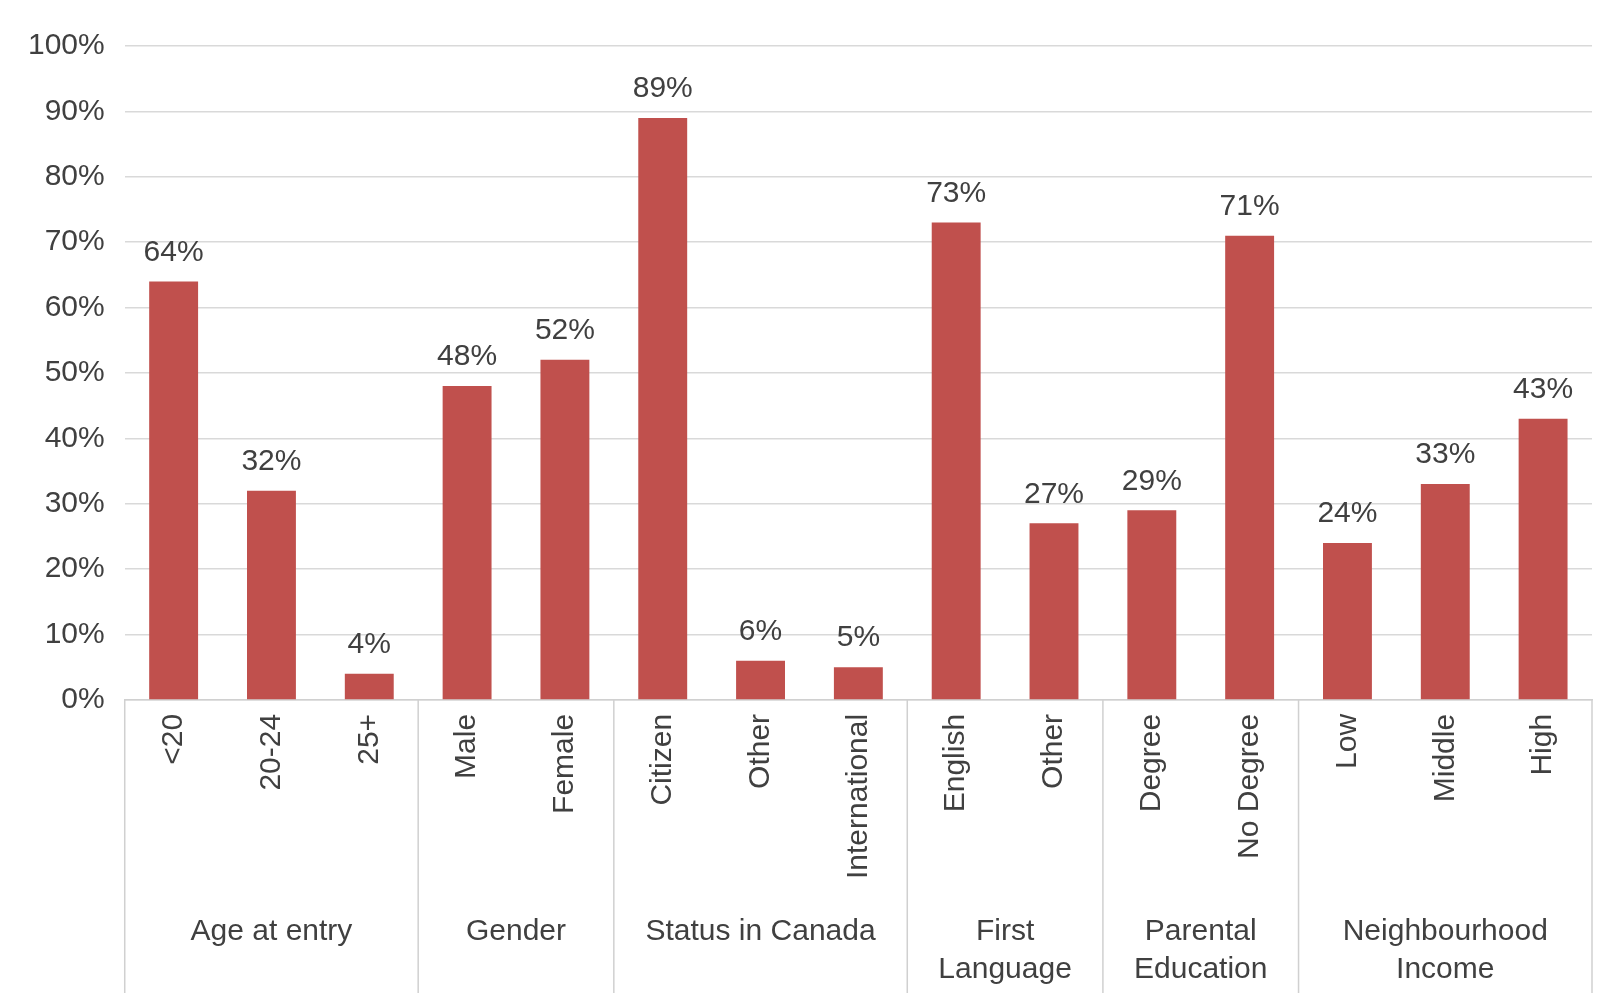  I want to click on x-tick-label: English, so click(954, 763).